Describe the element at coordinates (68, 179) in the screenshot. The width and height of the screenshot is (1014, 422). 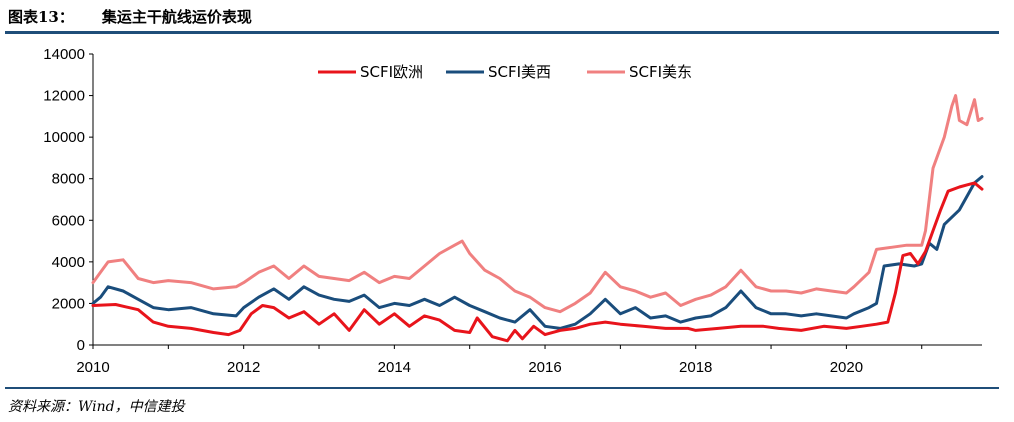
I see `y-tick-label: 8000` at that location.